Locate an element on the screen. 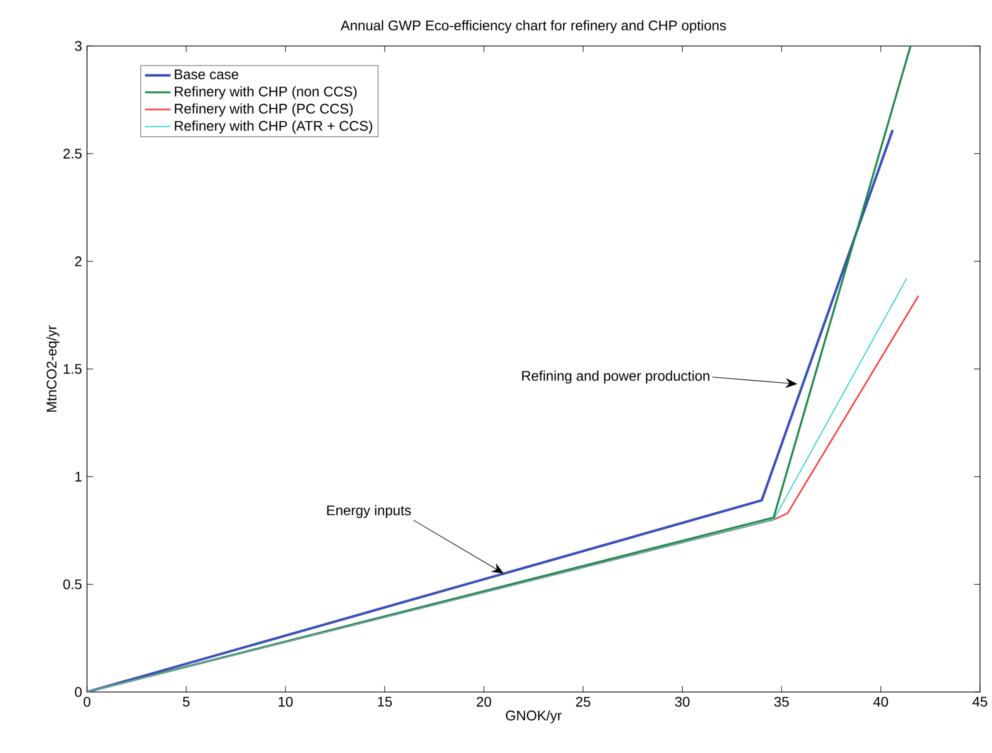 This screenshot has height=753, width=992. chart-title: Annual GWP Eco-efficiency chart for refinery and CHP options is located at coordinates (533, 27).